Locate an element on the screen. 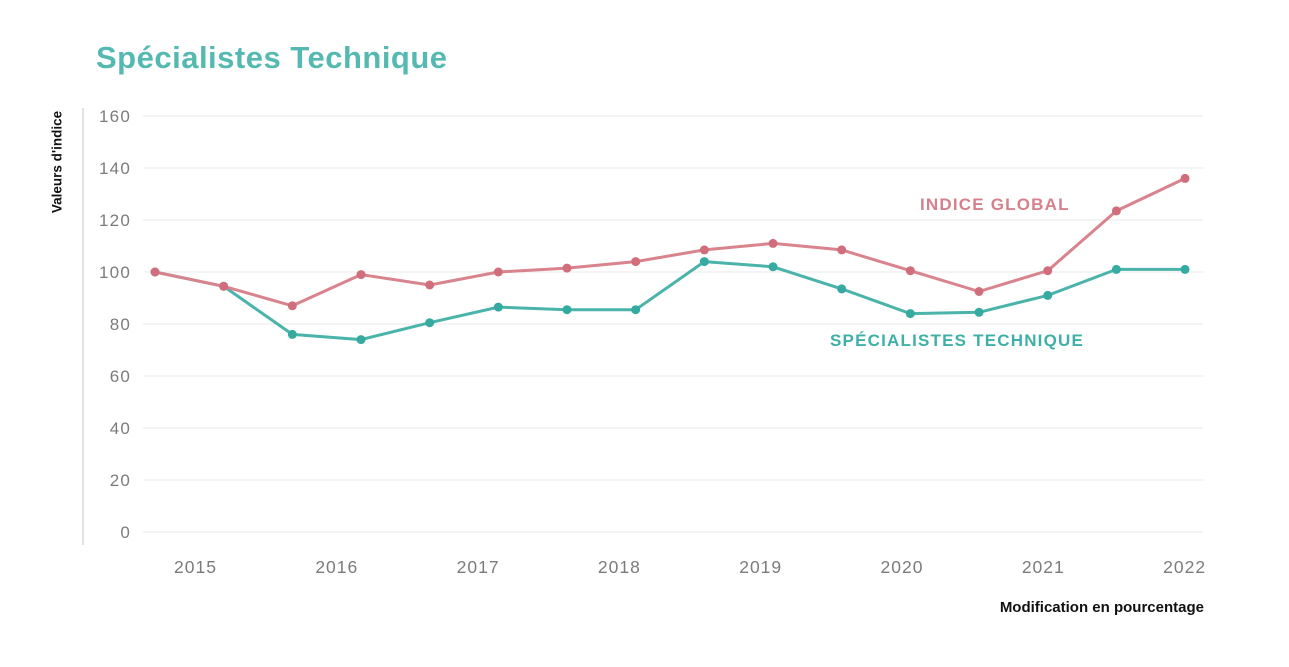  y-tick-label: 0 is located at coordinates (125, 532).